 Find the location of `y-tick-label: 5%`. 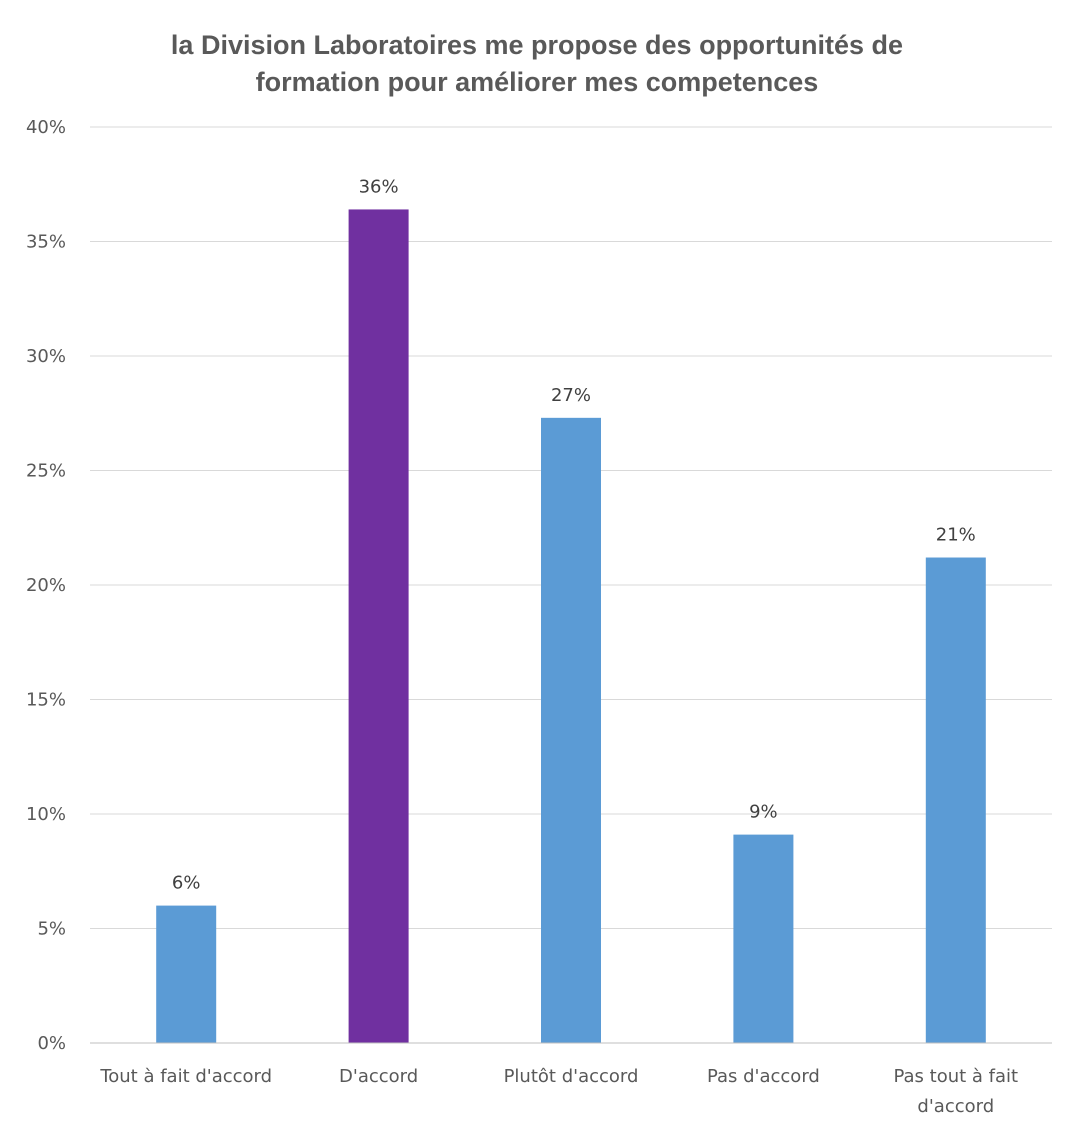

y-tick-label: 5% is located at coordinates (51, 929).